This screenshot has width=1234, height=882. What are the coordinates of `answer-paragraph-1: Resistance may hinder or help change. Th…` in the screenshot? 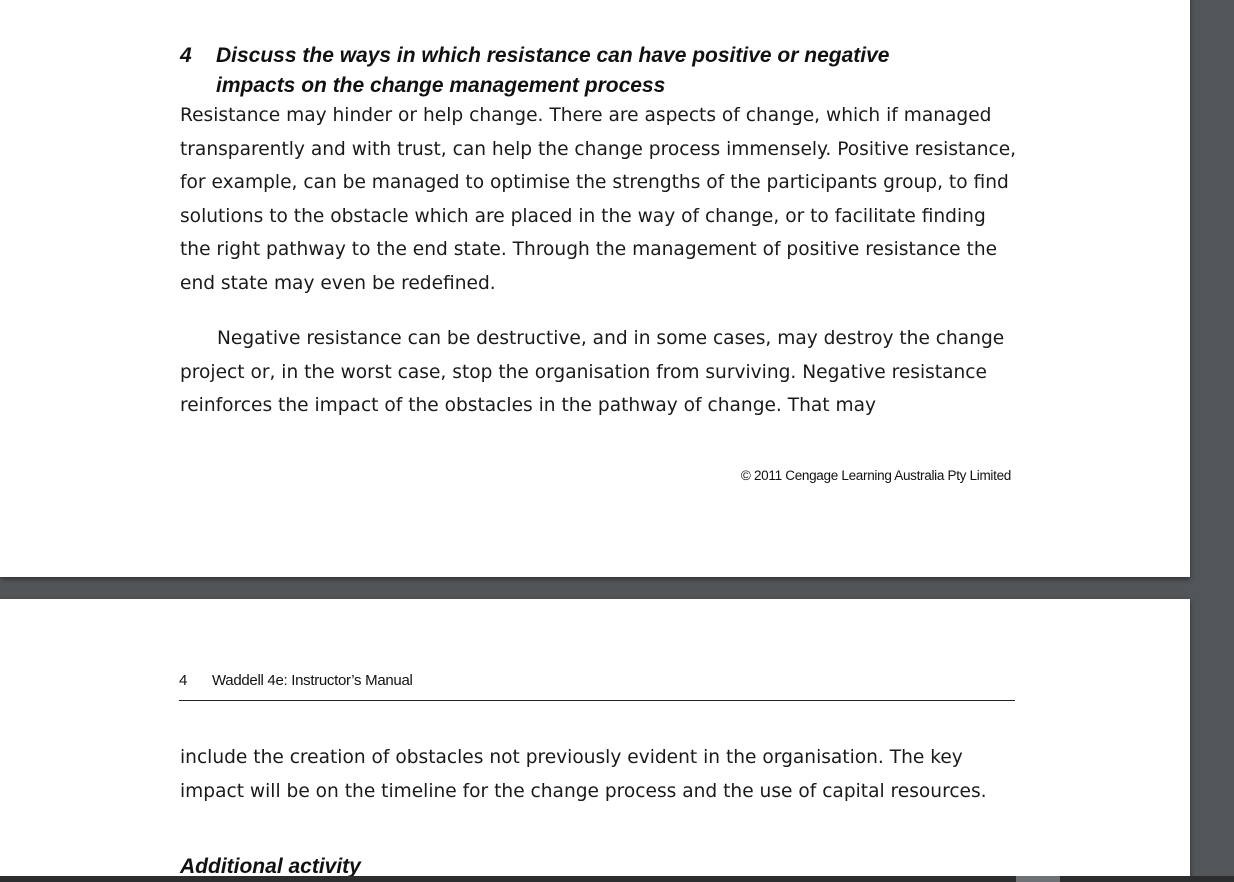 It's located at (598, 199).